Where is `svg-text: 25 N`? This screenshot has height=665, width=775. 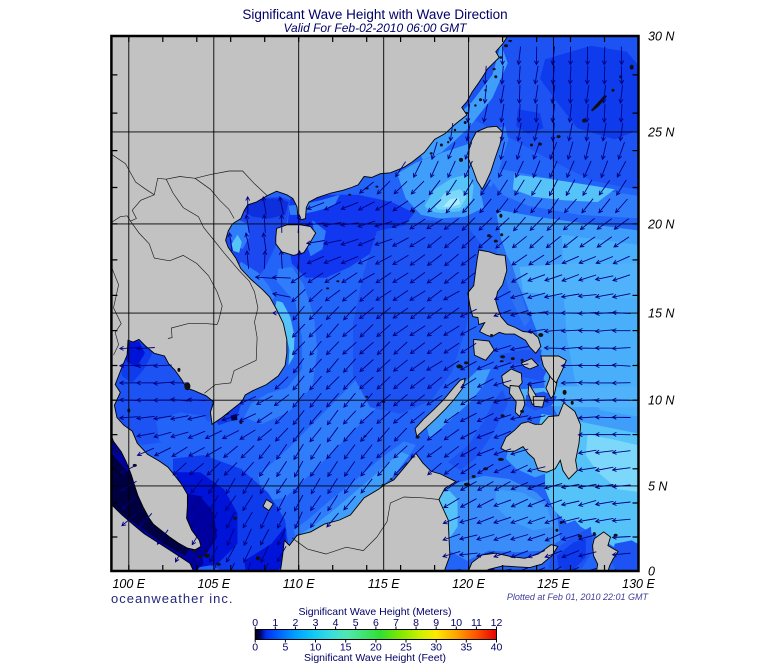 svg-text: 25 N is located at coordinates (661, 132).